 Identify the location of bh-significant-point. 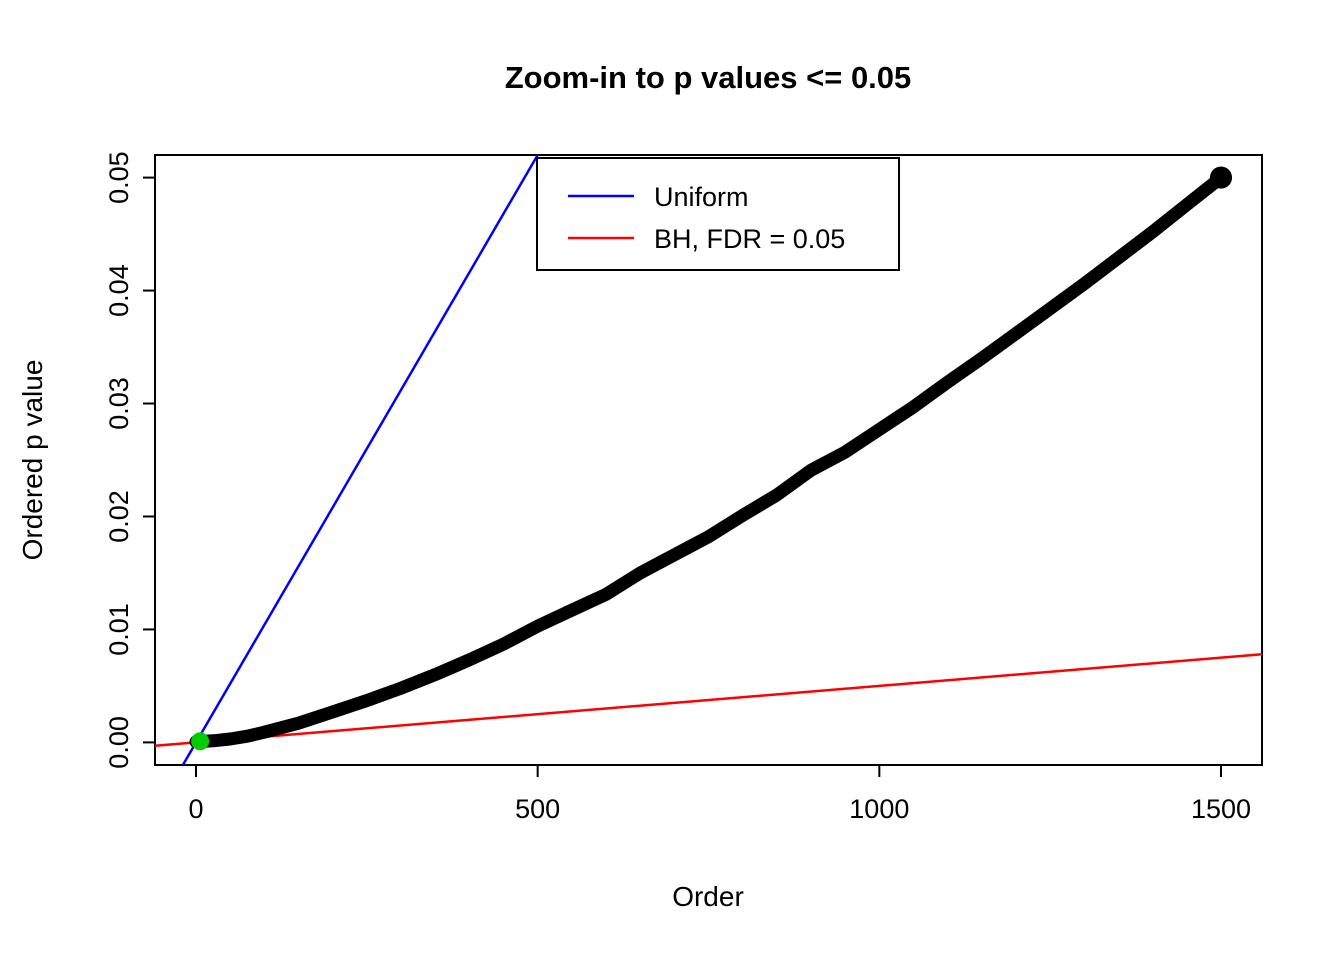
(200, 741).